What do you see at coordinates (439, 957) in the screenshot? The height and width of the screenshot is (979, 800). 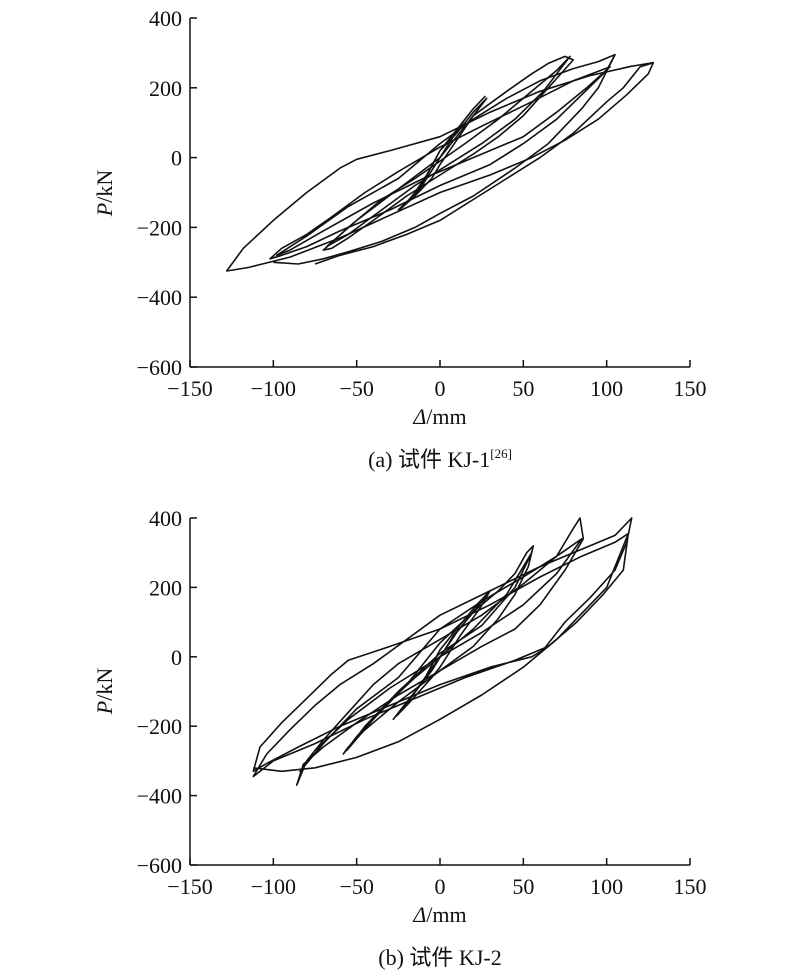 I see `figure-caption: (b) 试件 KJ-2` at bounding box center [439, 957].